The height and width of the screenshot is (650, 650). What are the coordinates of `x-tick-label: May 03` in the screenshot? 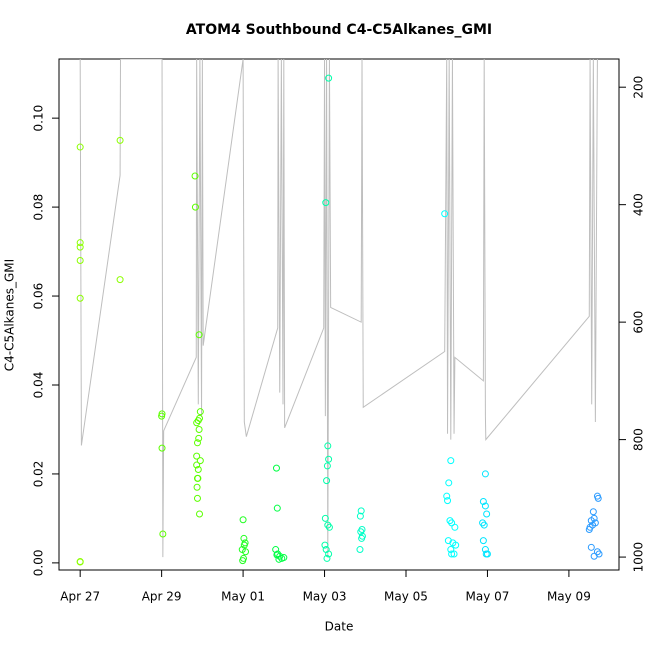 It's located at (325, 597).